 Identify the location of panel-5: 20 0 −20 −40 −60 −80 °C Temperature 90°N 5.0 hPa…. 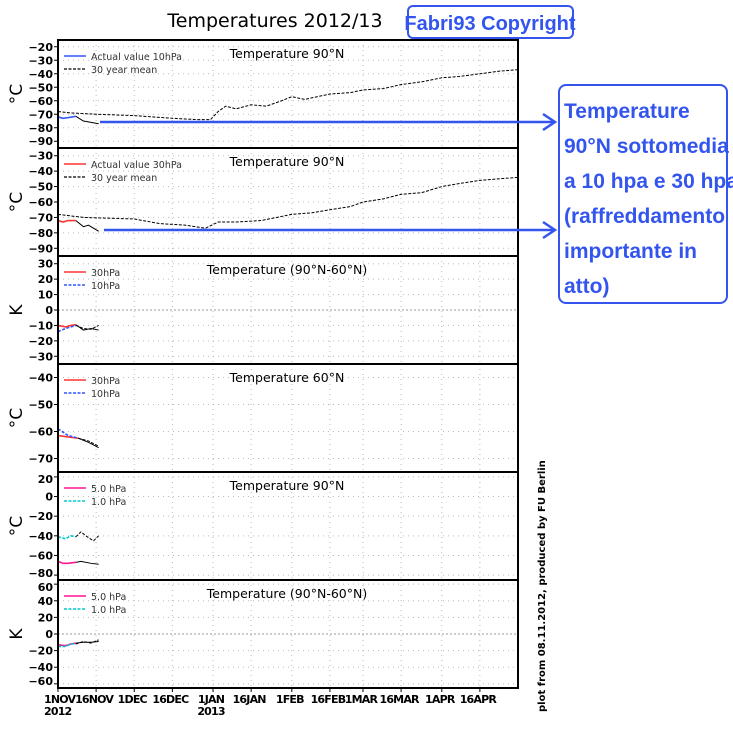
(263, 526).